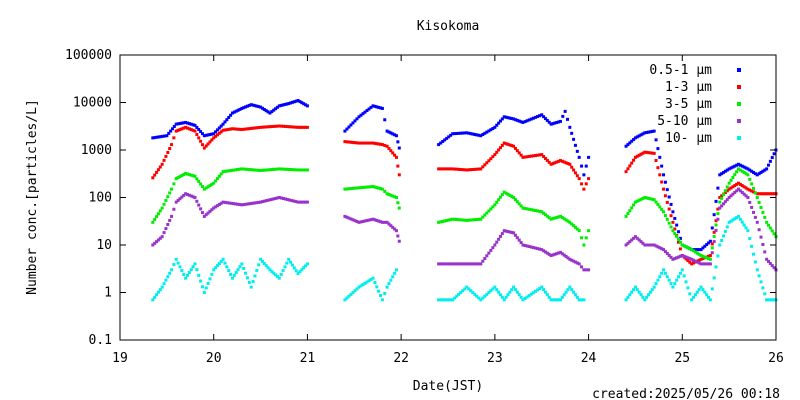 The height and width of the screenshot is (400, 800). I want to click on y-tick-label: 1, so click(108, 293).